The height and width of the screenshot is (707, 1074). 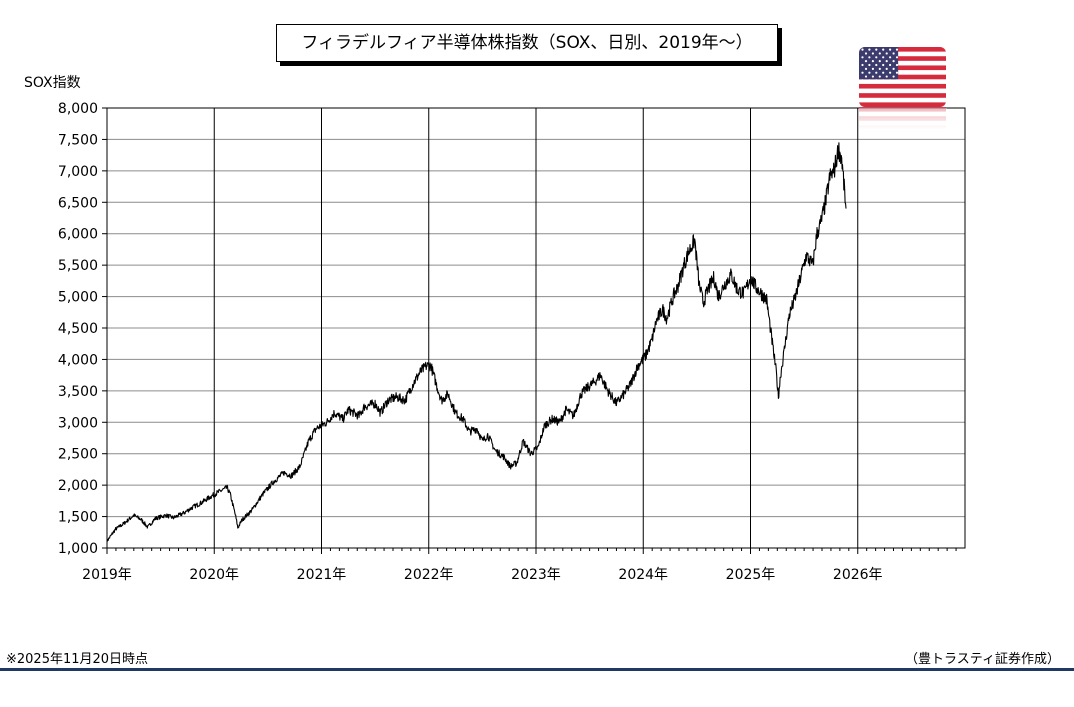 What do you see at coordinates (78, 172) in the screenshot?
I see `y-tick-label: 7,000` at bounding box center [78, 172].